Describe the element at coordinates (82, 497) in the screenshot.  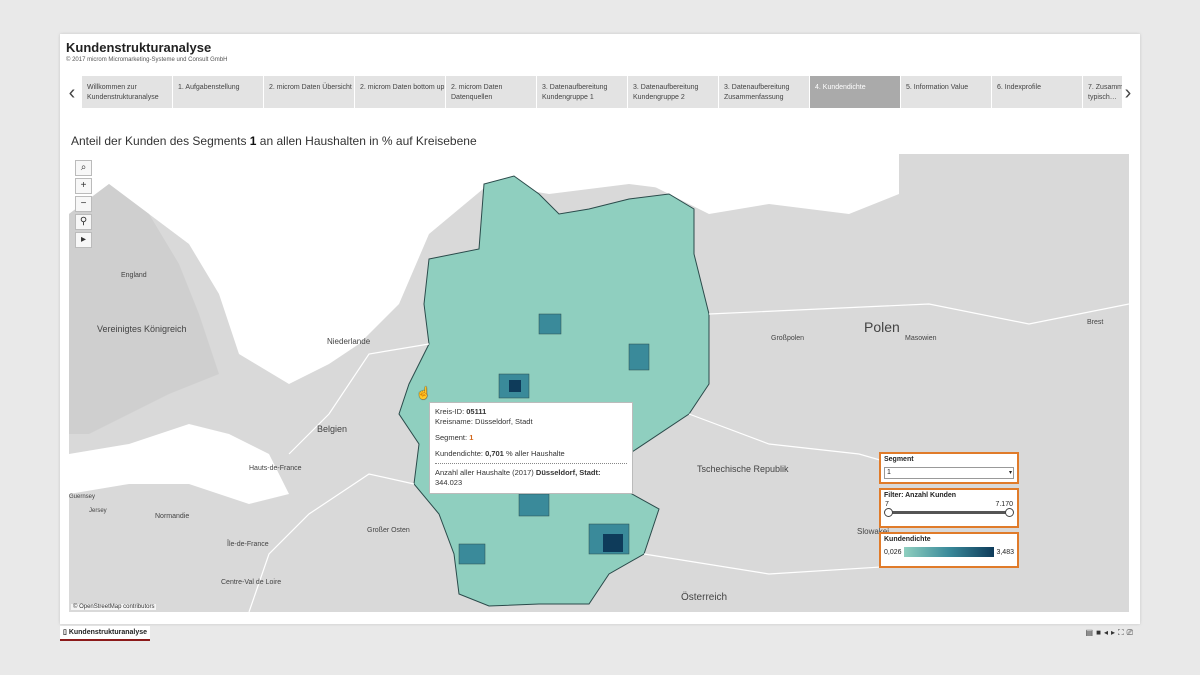
I see `map-label-guernsey: Guernsey` at that location.